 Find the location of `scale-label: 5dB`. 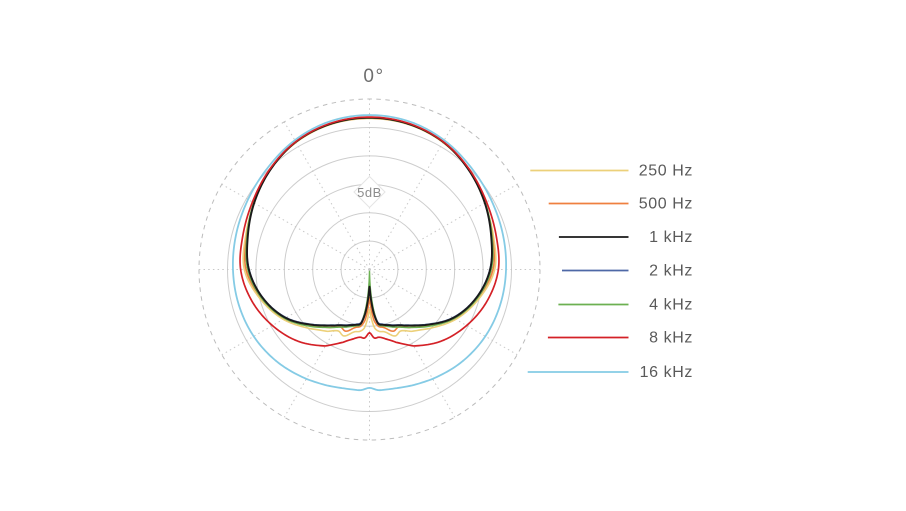

scale-label: 5dB is located at coordinates (369, 192).